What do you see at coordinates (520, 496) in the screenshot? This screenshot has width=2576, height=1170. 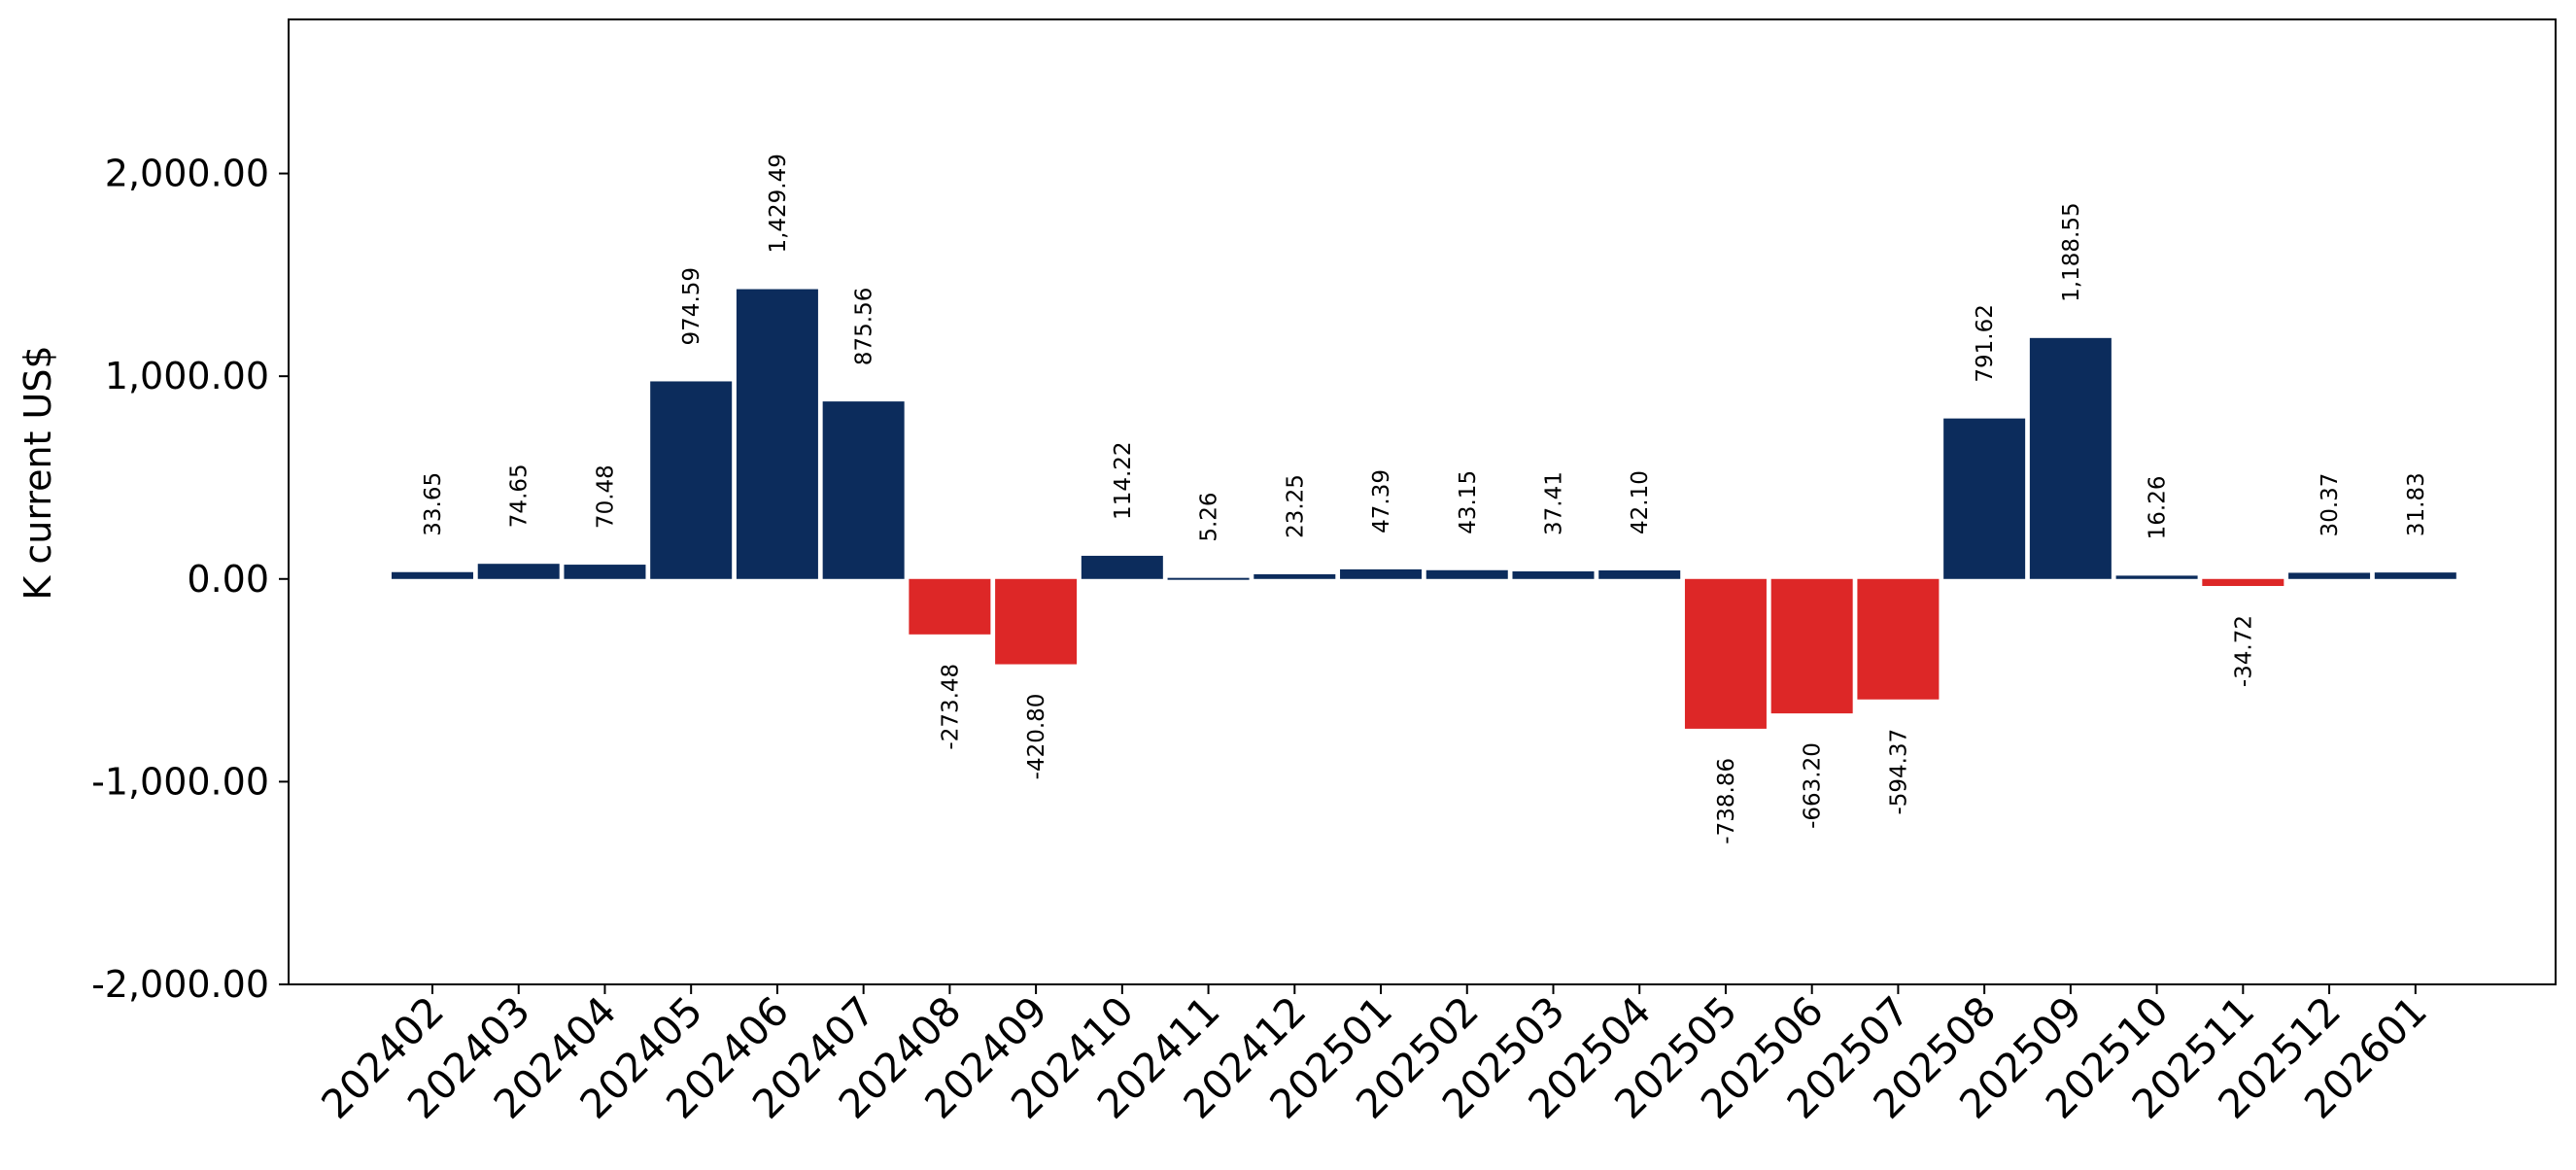 I see `value-label-202403: 74.65` at bounding box center [520, 496].